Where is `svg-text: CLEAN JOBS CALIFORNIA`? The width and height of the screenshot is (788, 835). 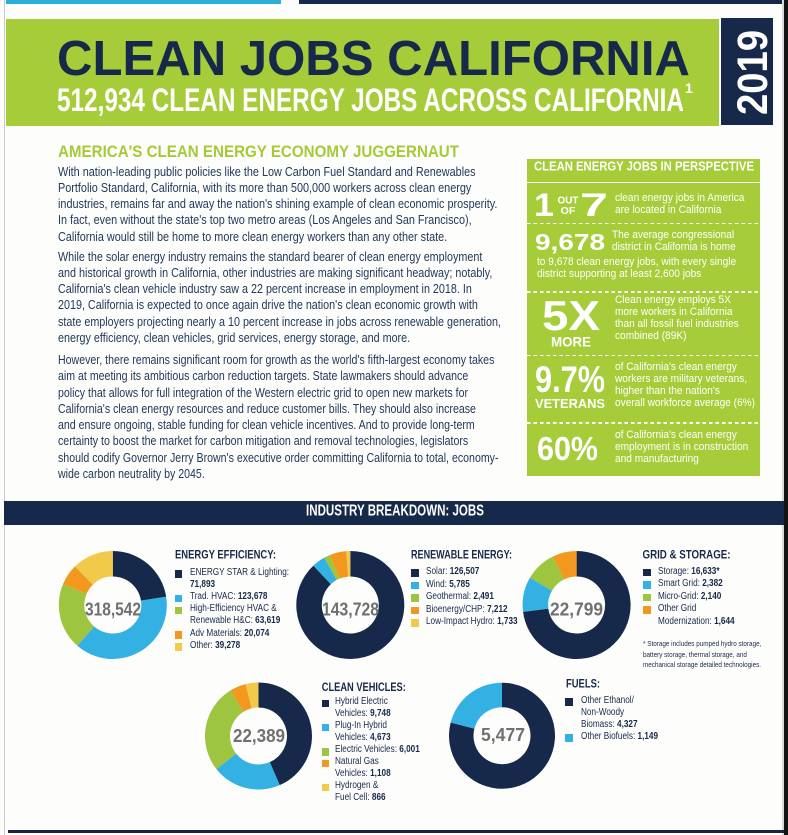 svg-text: CLEAN JOBS CALIFORNIA is located at coordinates (373, 58).